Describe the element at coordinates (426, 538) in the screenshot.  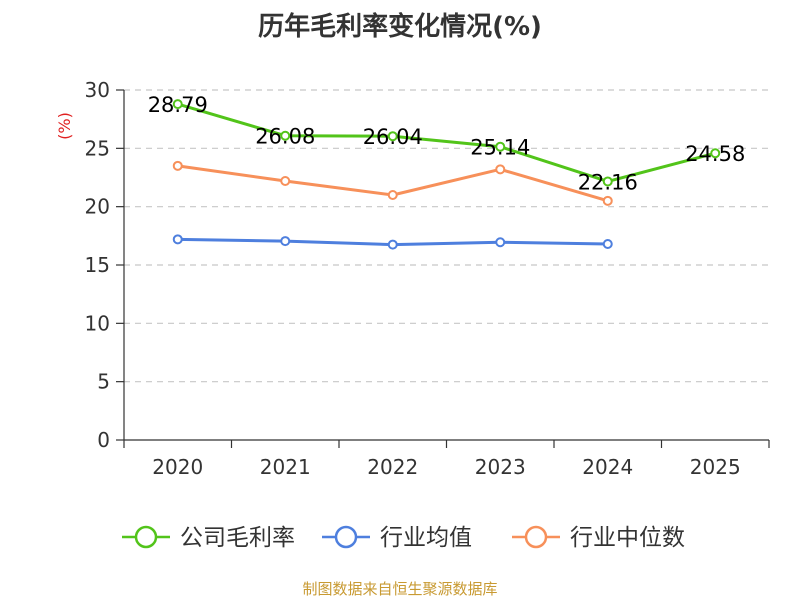
I see `legend-label: 行业均值` at that location.